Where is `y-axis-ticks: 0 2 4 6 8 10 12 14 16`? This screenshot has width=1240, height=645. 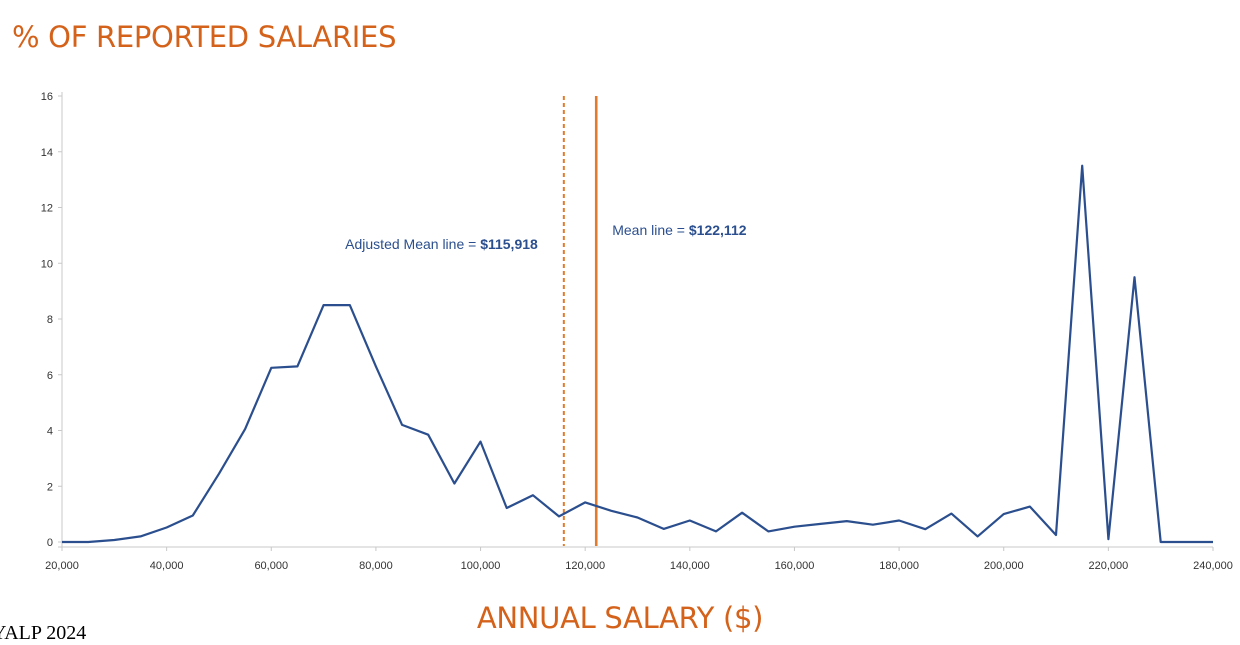
y-axis-ticks: 0 2 4 6 8 10 12 14 16 is located at coordinates (51, 320).